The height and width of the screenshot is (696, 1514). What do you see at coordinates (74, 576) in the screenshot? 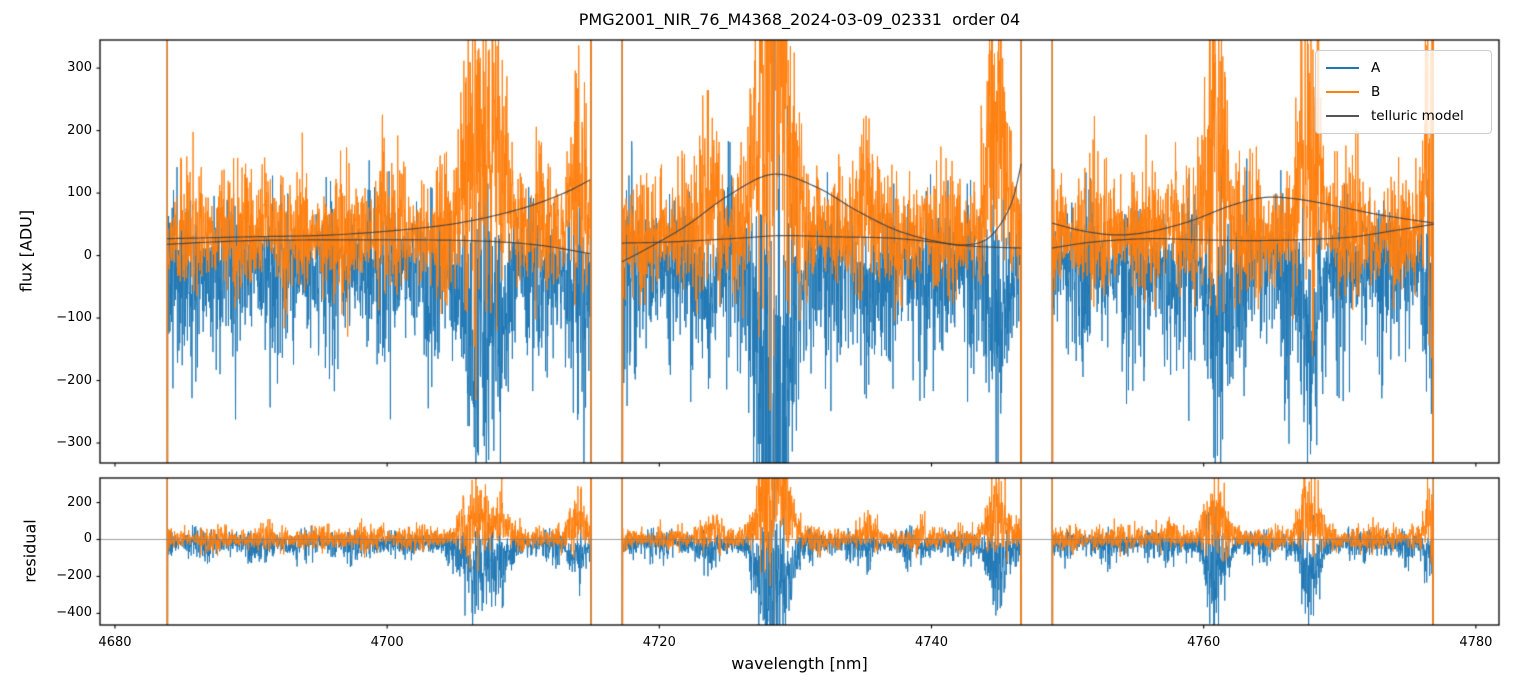
I see `residual-y-tick-label: −200` at bounding box center [74, 576].